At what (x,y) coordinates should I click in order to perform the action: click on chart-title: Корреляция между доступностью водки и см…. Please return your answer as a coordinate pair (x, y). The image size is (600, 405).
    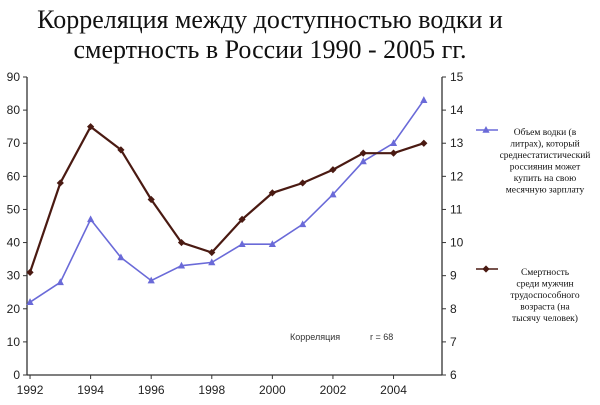
    Looking at the image, I should click on (270, 34).